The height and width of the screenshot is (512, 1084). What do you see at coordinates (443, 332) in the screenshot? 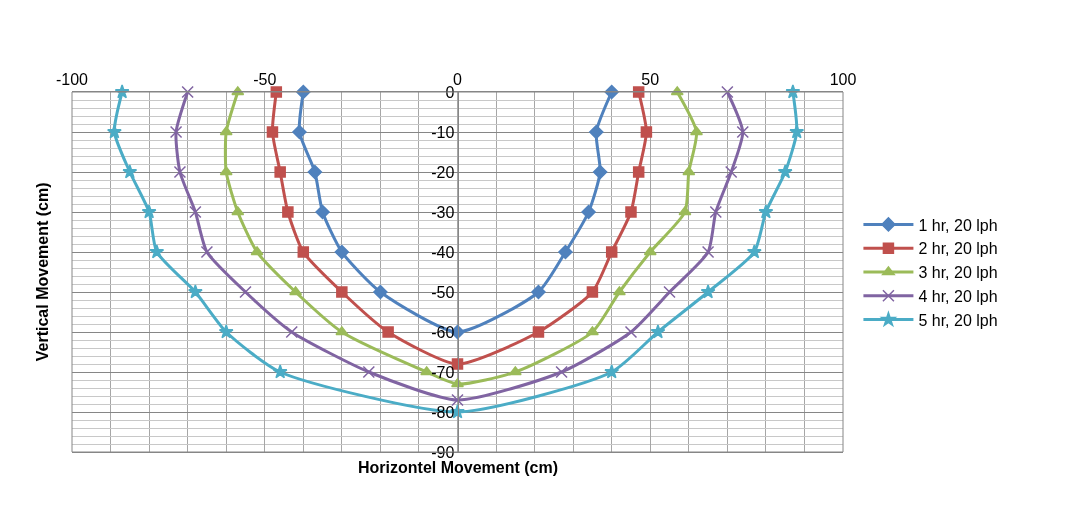
I see `y-tick-label: -60` at bounding box center [443, 332].